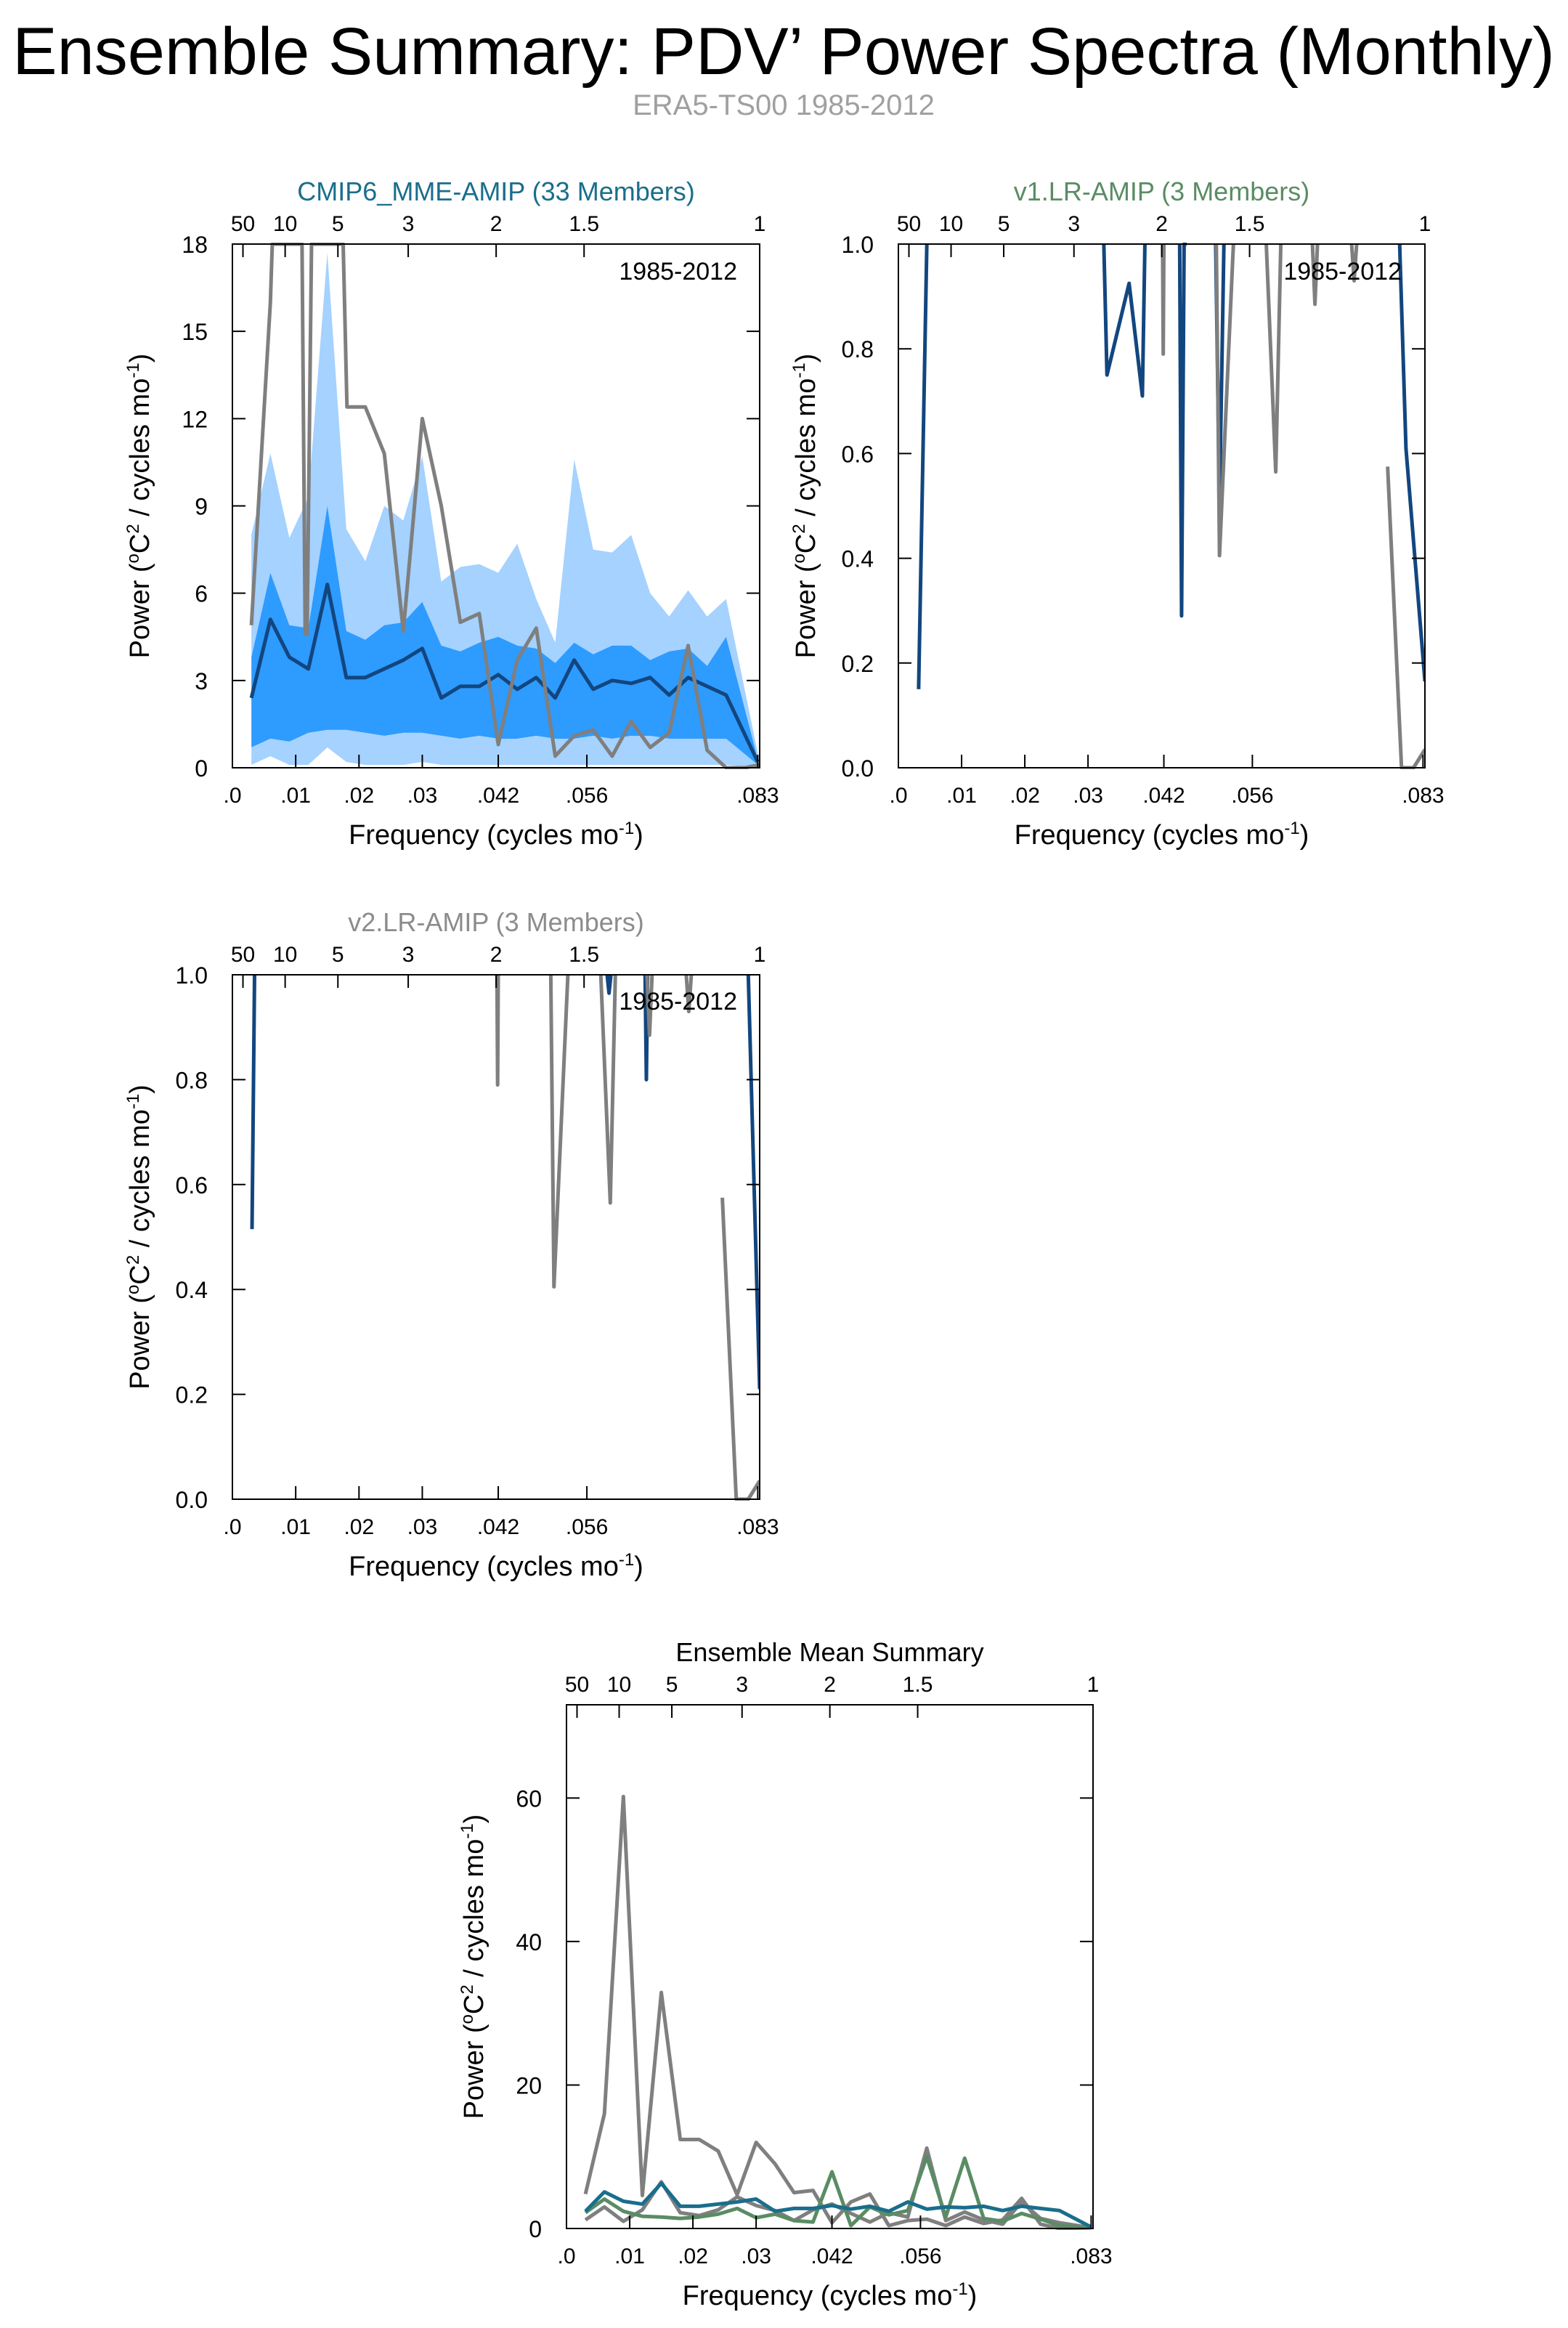 Image resolution: width=1568 pixels, height=2328 pixels. I want to click on y-tick-label: 0.6, so click(858, 454).